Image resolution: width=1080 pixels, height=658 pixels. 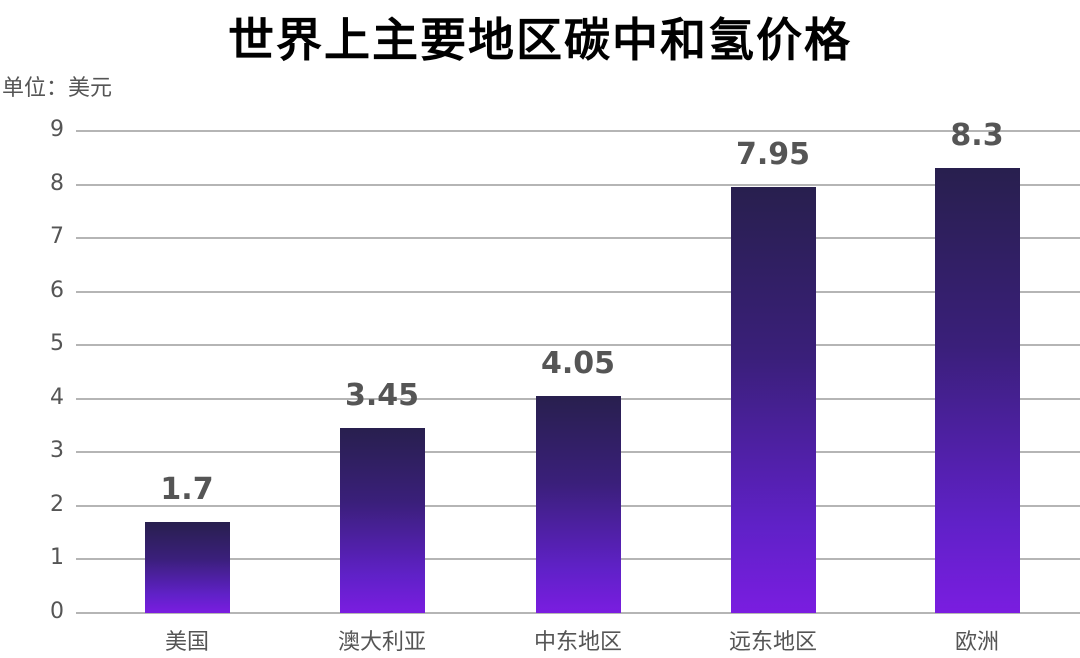 What do you see at coordinates (577, 642) in the screenshot?
I see `x-category-label: 中东地区` at bounding box center [577, 642].